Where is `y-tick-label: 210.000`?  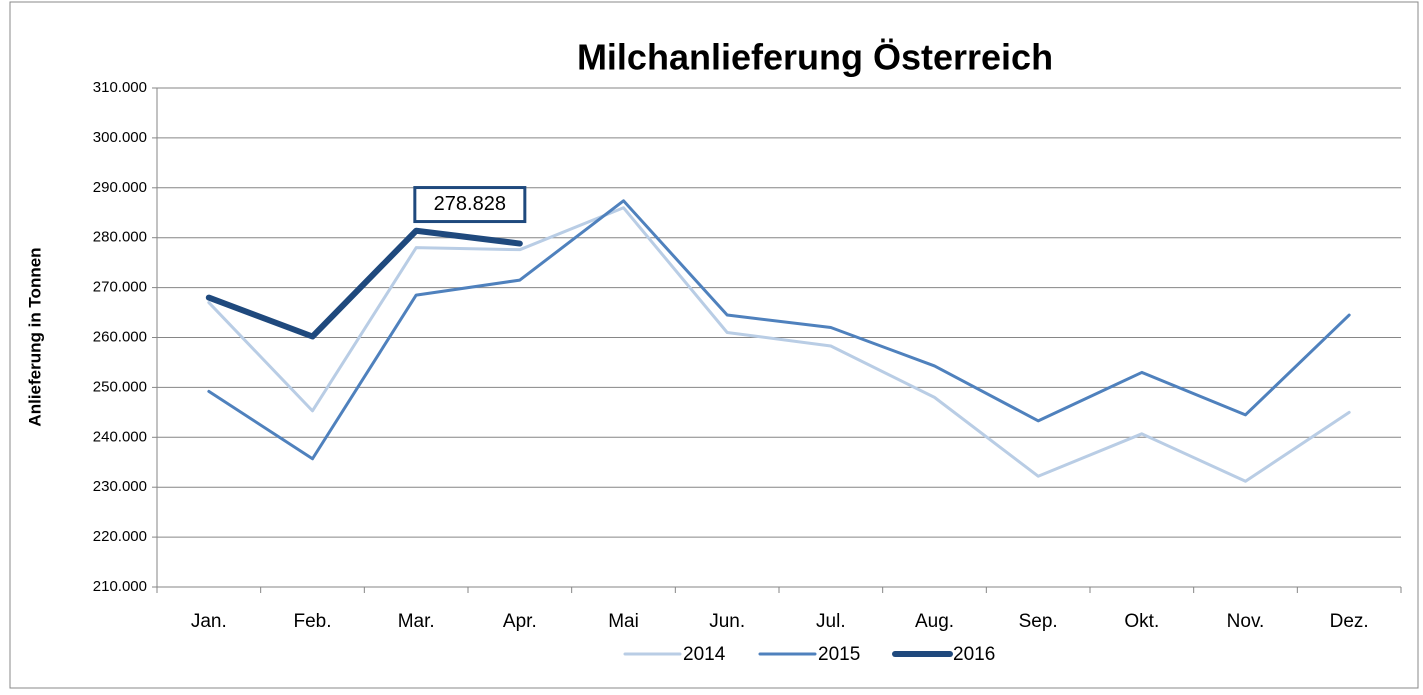 y-tick-label: 210.000 is located at coordinates (120, 586).